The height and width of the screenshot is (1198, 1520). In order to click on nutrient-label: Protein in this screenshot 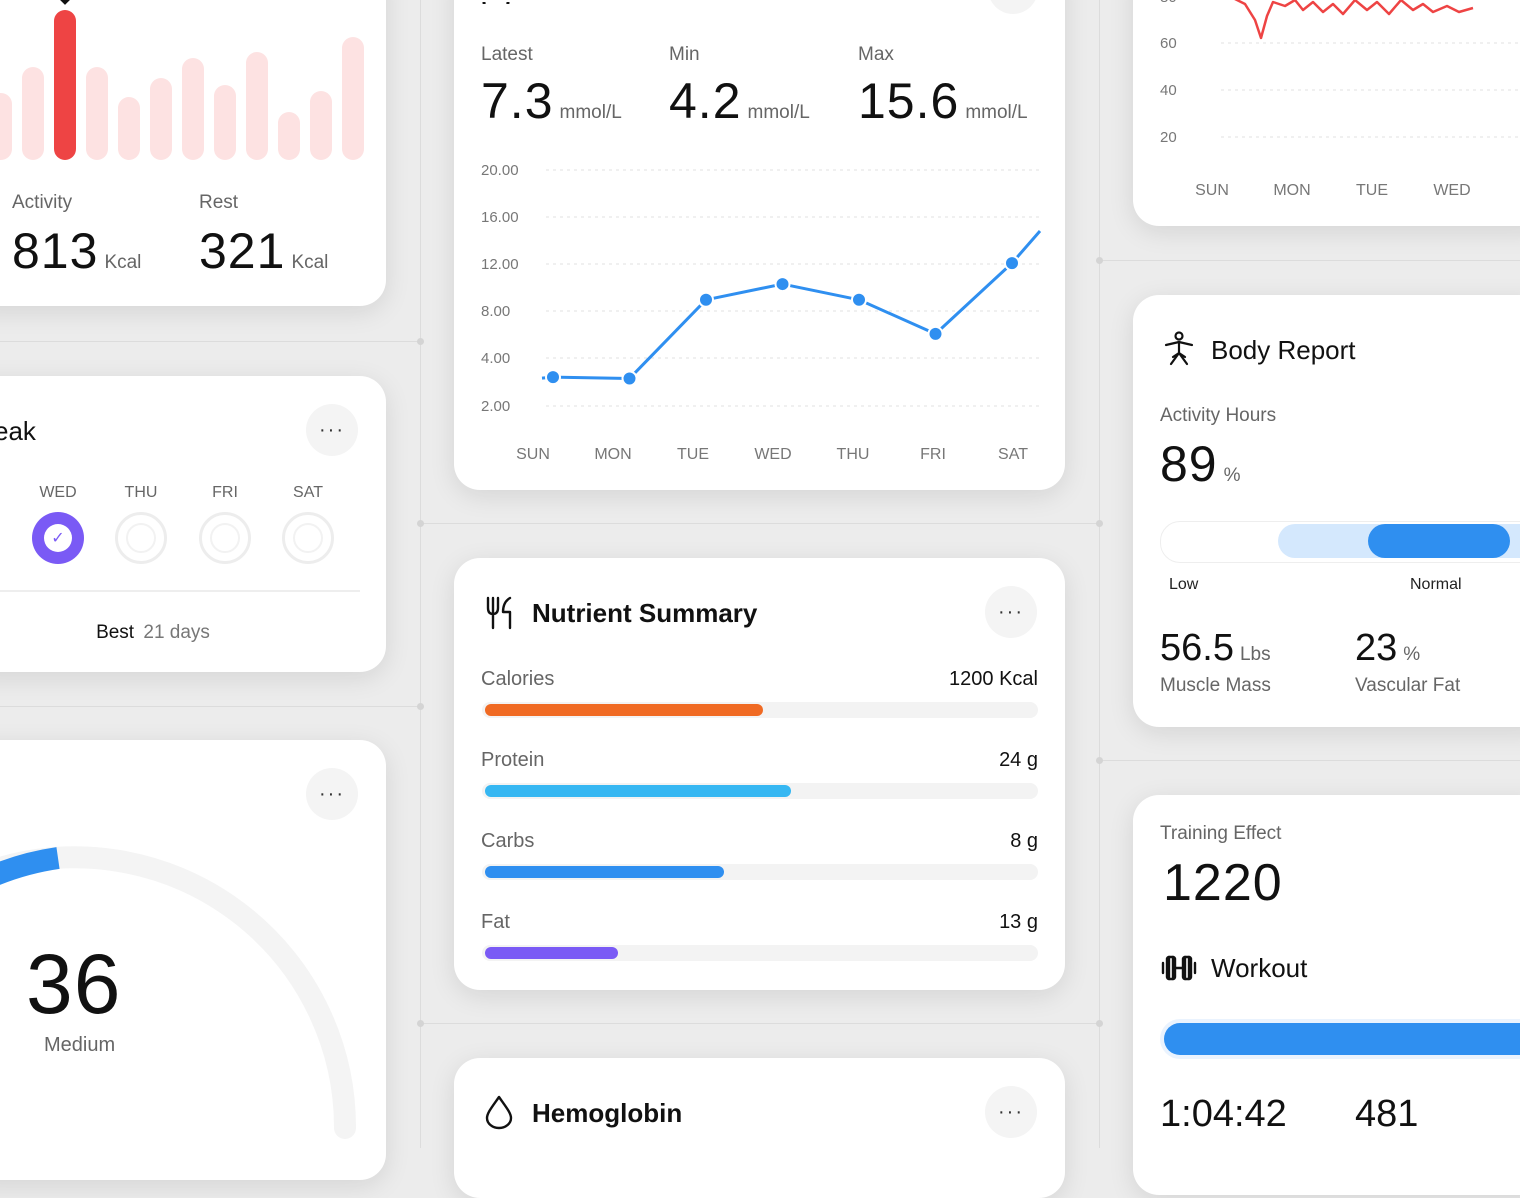, I will do `click(513, 760)`.